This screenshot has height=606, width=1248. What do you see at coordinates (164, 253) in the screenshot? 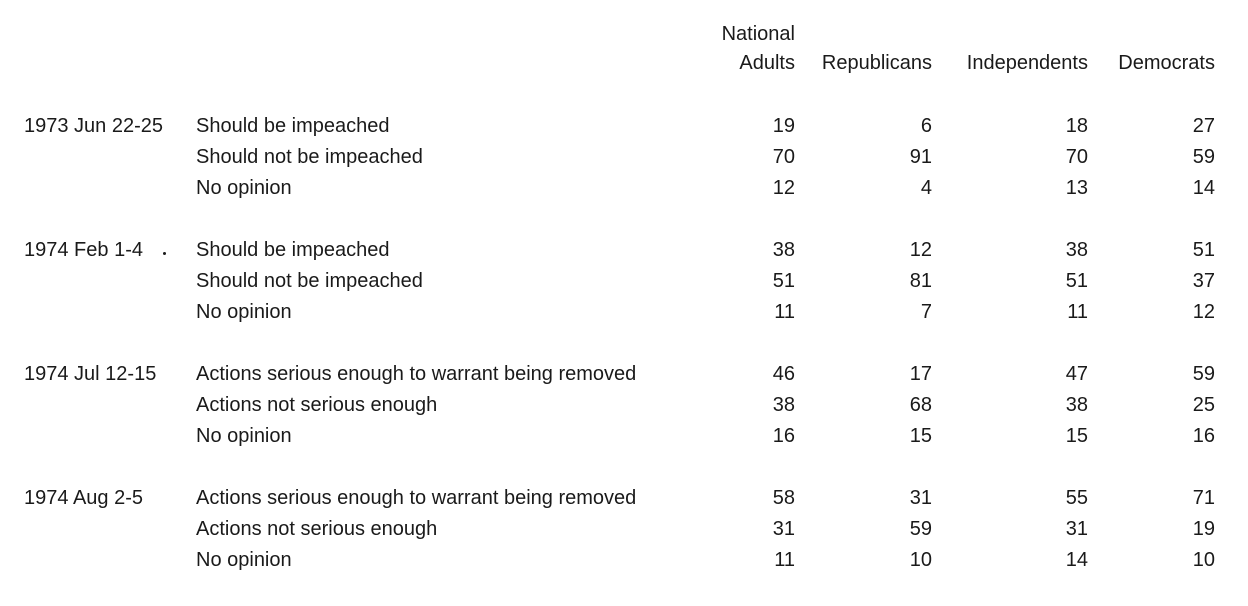
I see `stray-dot-mark` at bounding box center [164, 253].